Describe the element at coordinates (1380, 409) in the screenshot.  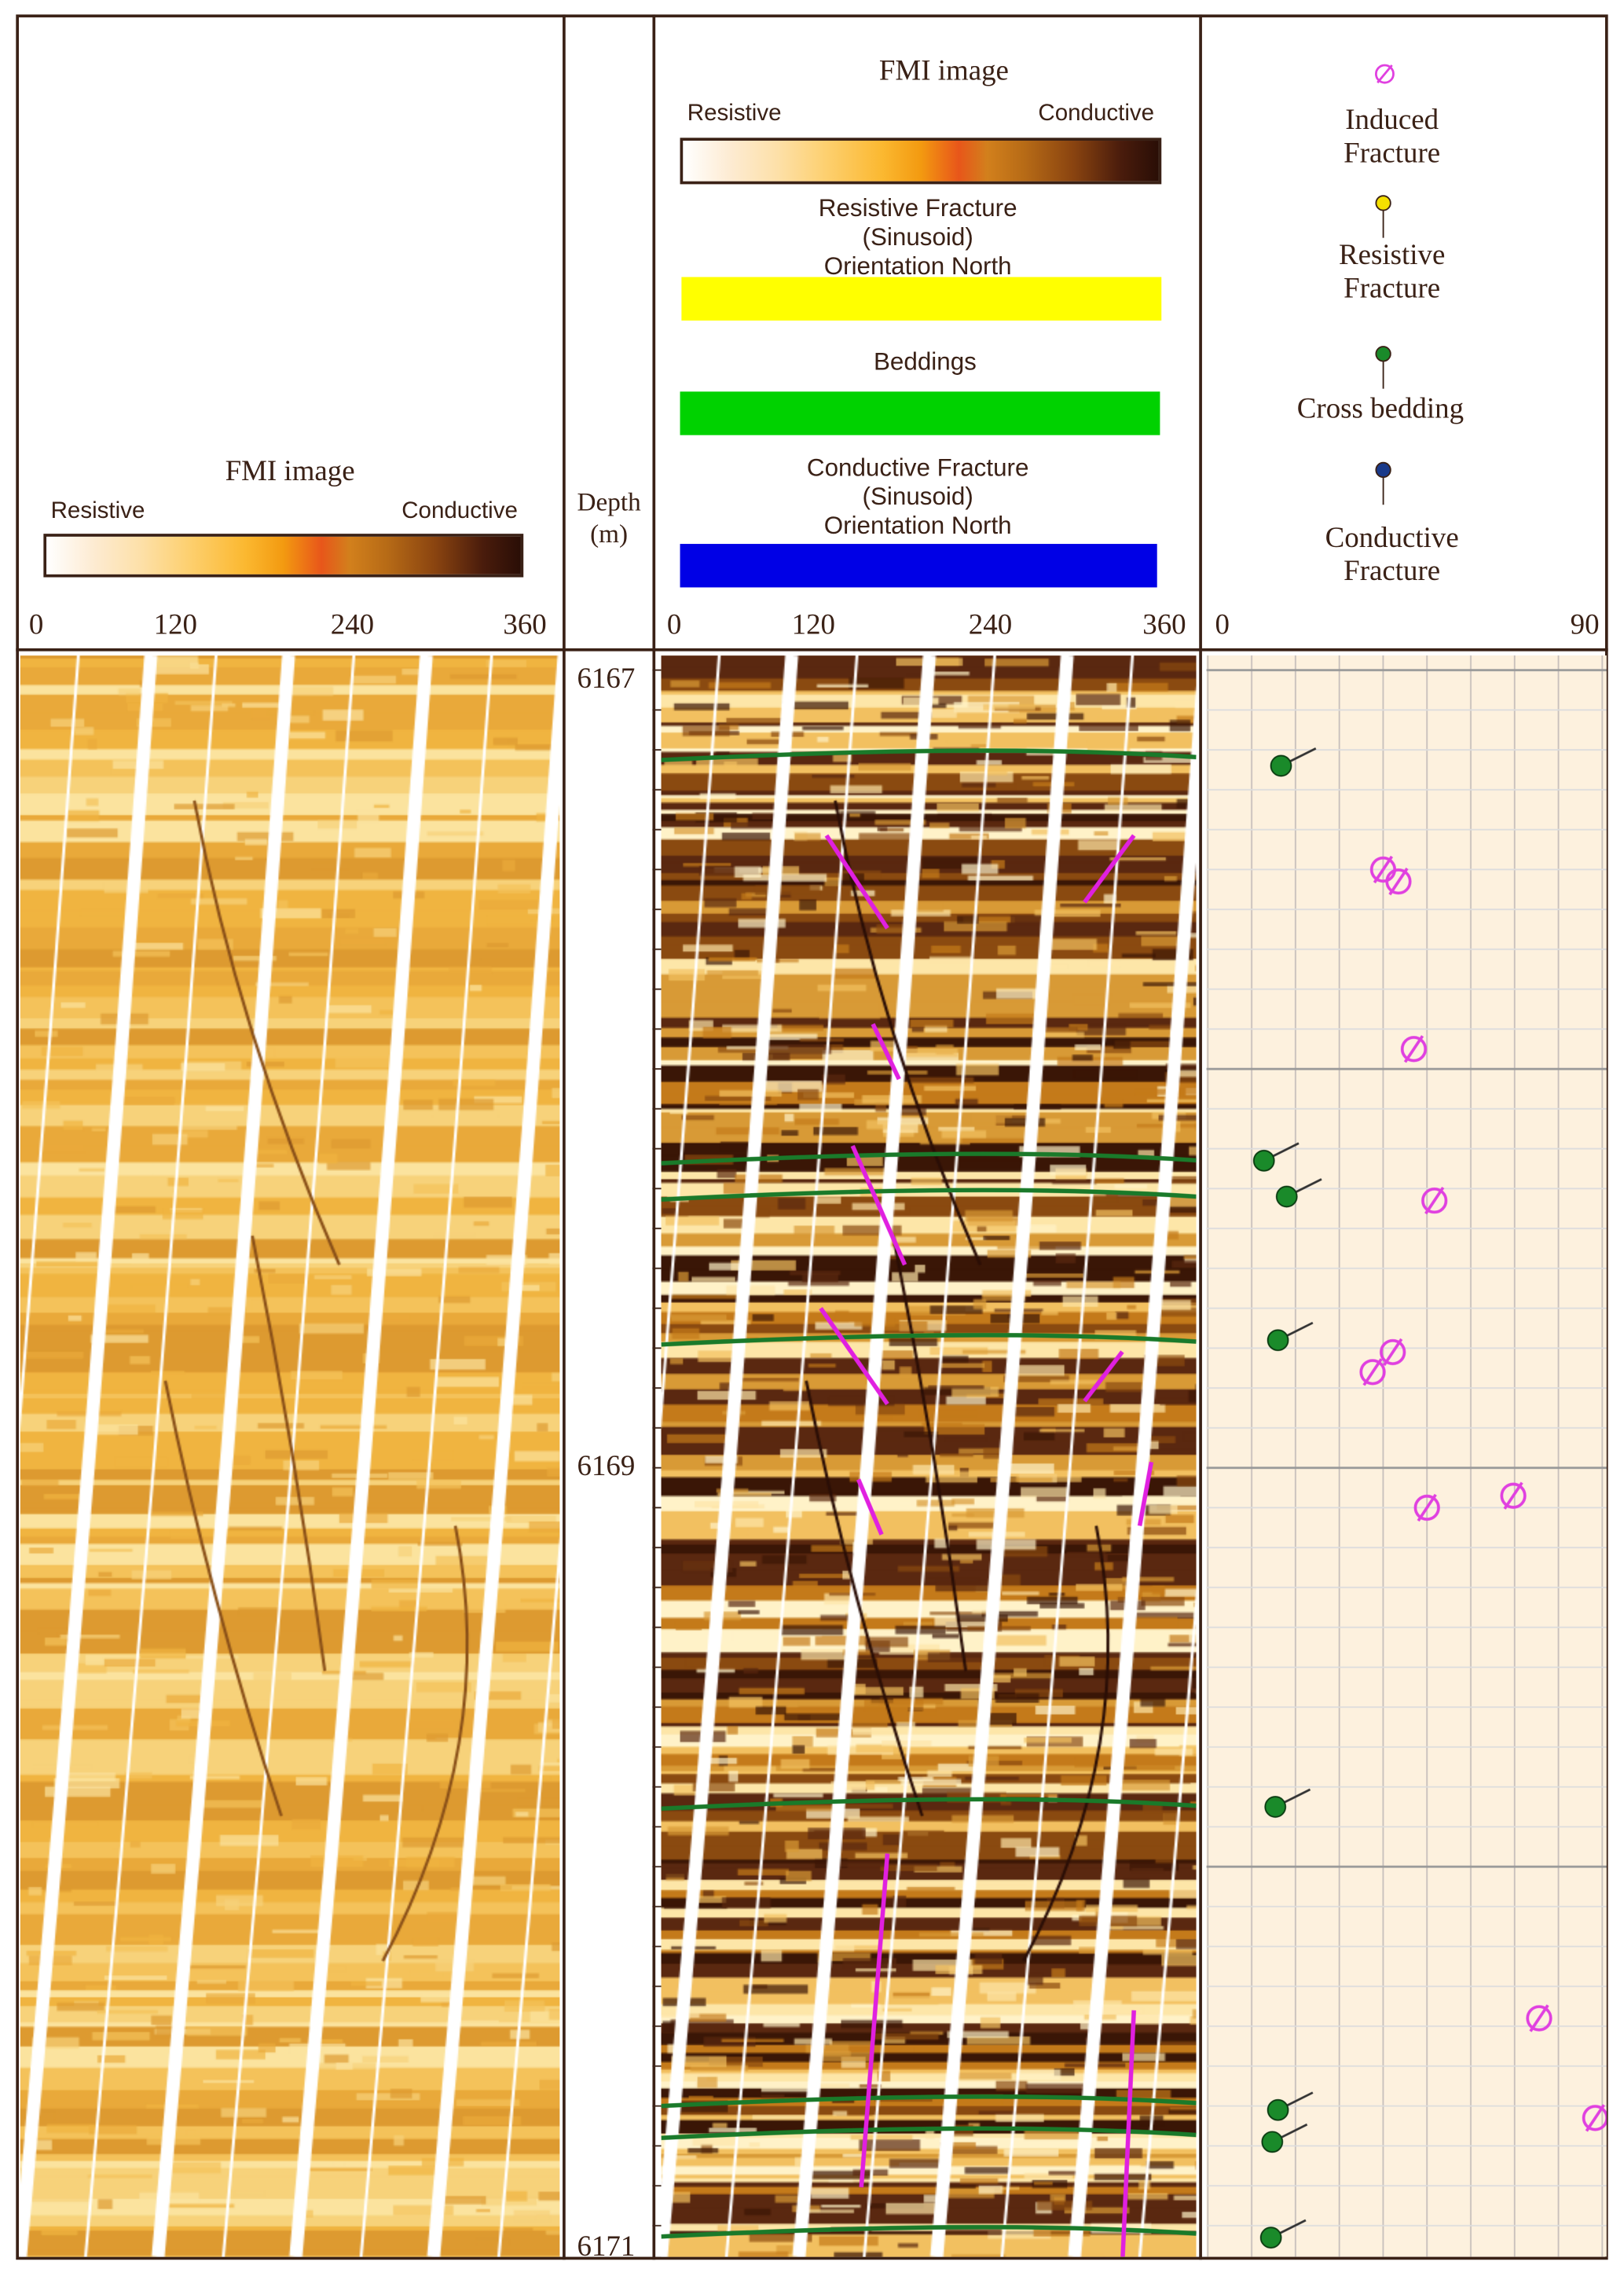
I see `legend-cross-bedding-label: Cross bedding` at that location.